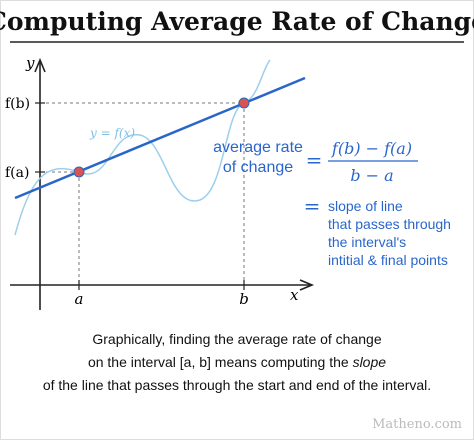 Image resolution: width=474 pixels, height=440 pixels. Describe the element at coordinates (294, 295) in the screenshot. I see `x-axis-label: x` at that location.